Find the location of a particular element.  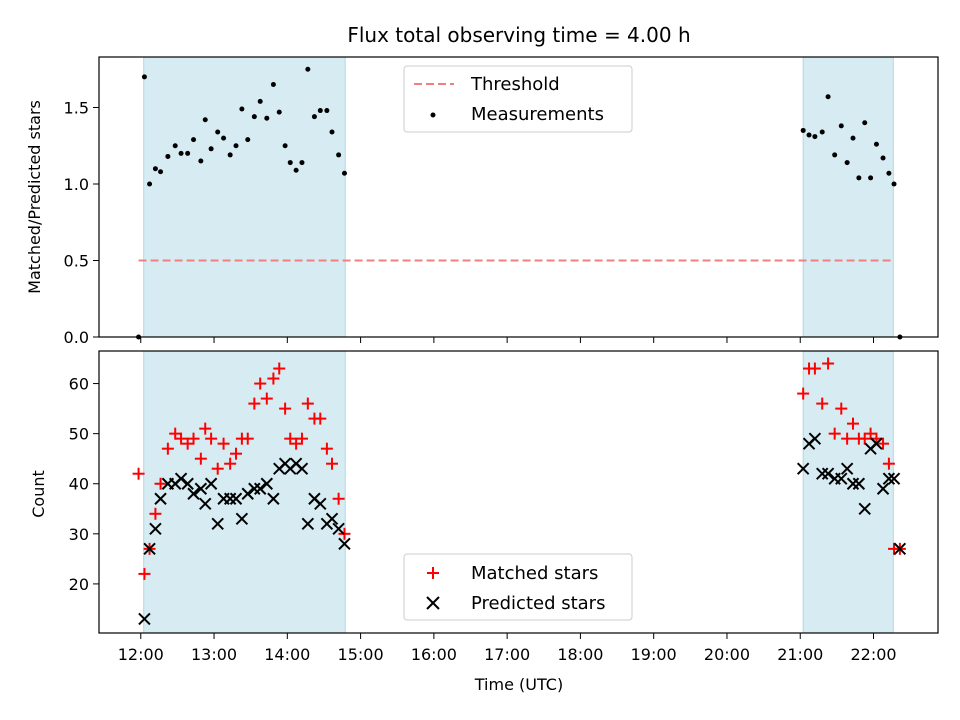

legend-predicted-label: Predicted stars is located at coordinates (538, 603).